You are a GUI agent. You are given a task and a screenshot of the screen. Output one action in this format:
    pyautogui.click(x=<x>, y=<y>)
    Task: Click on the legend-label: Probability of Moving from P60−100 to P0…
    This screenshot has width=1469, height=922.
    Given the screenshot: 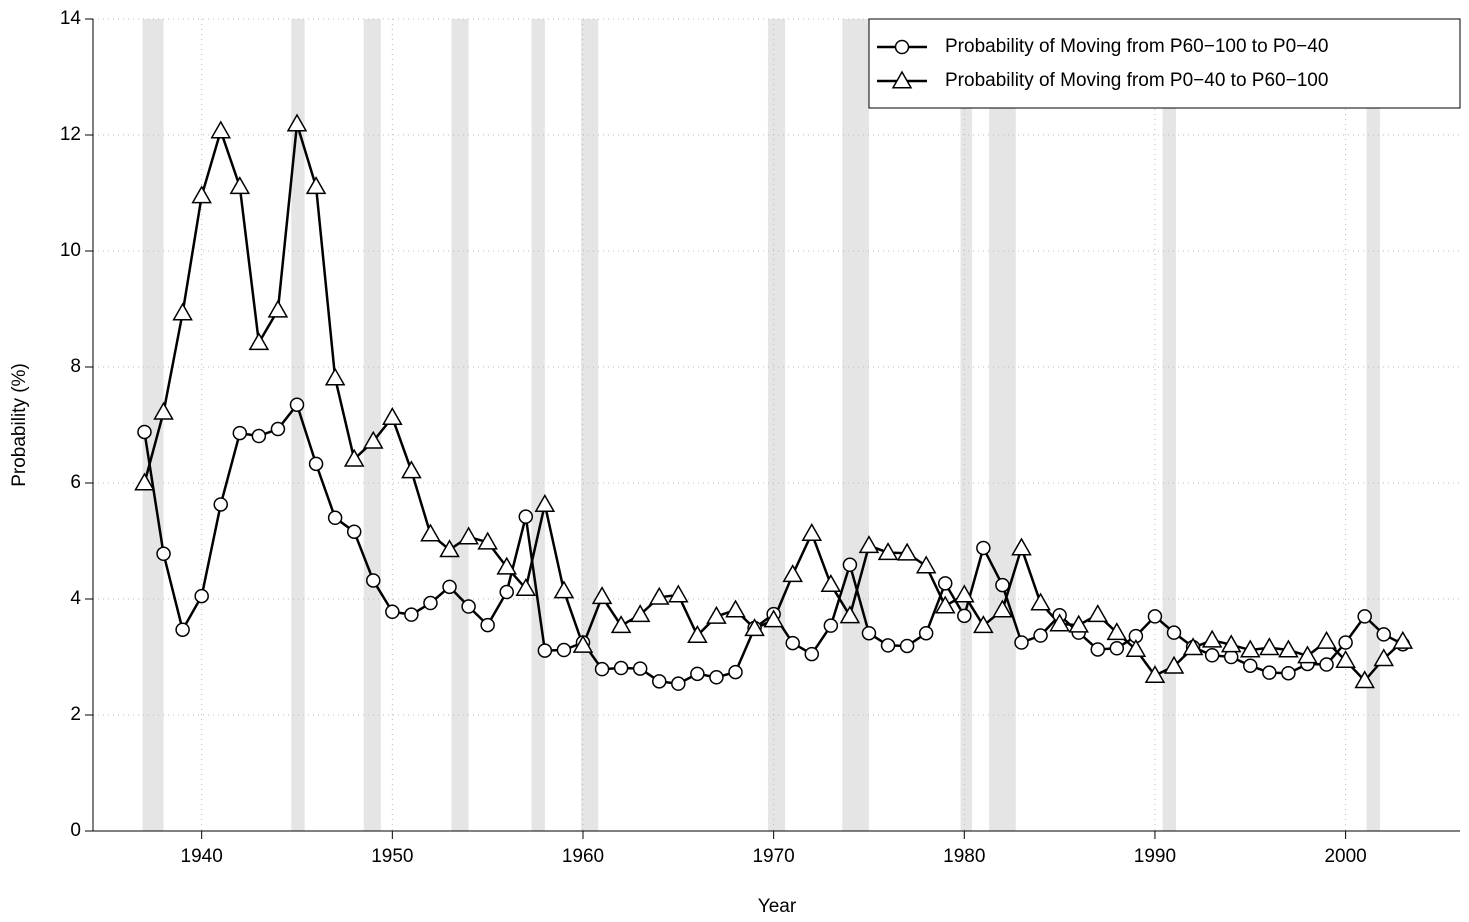 What is the action you would take?
    pyautogui.click(x=1136, y=46)
    